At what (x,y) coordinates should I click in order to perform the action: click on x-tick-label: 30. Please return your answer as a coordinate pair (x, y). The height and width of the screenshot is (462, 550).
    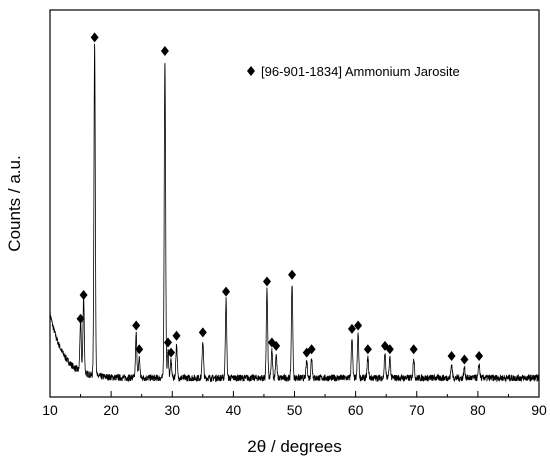
    Looking at the image, I should click on (172, 410).